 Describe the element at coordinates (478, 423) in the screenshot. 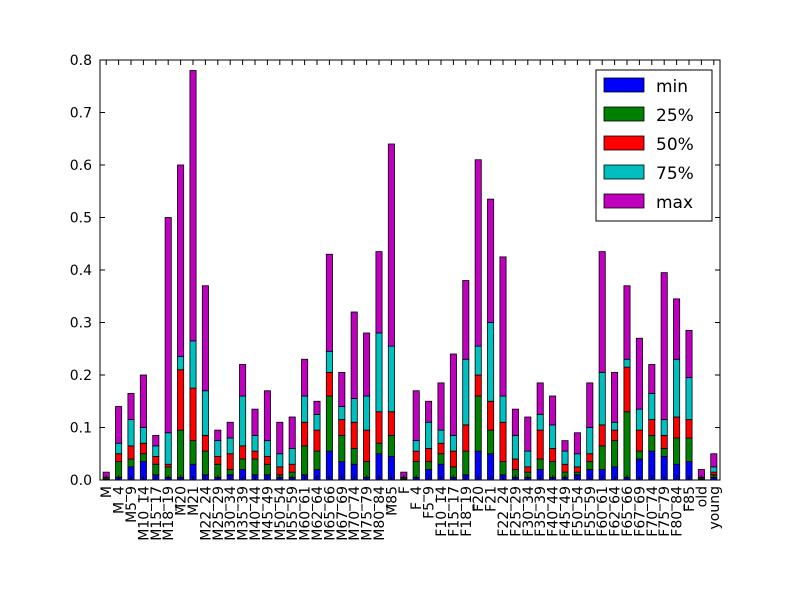

I see `bar-segment-25pct-F20` at that location.